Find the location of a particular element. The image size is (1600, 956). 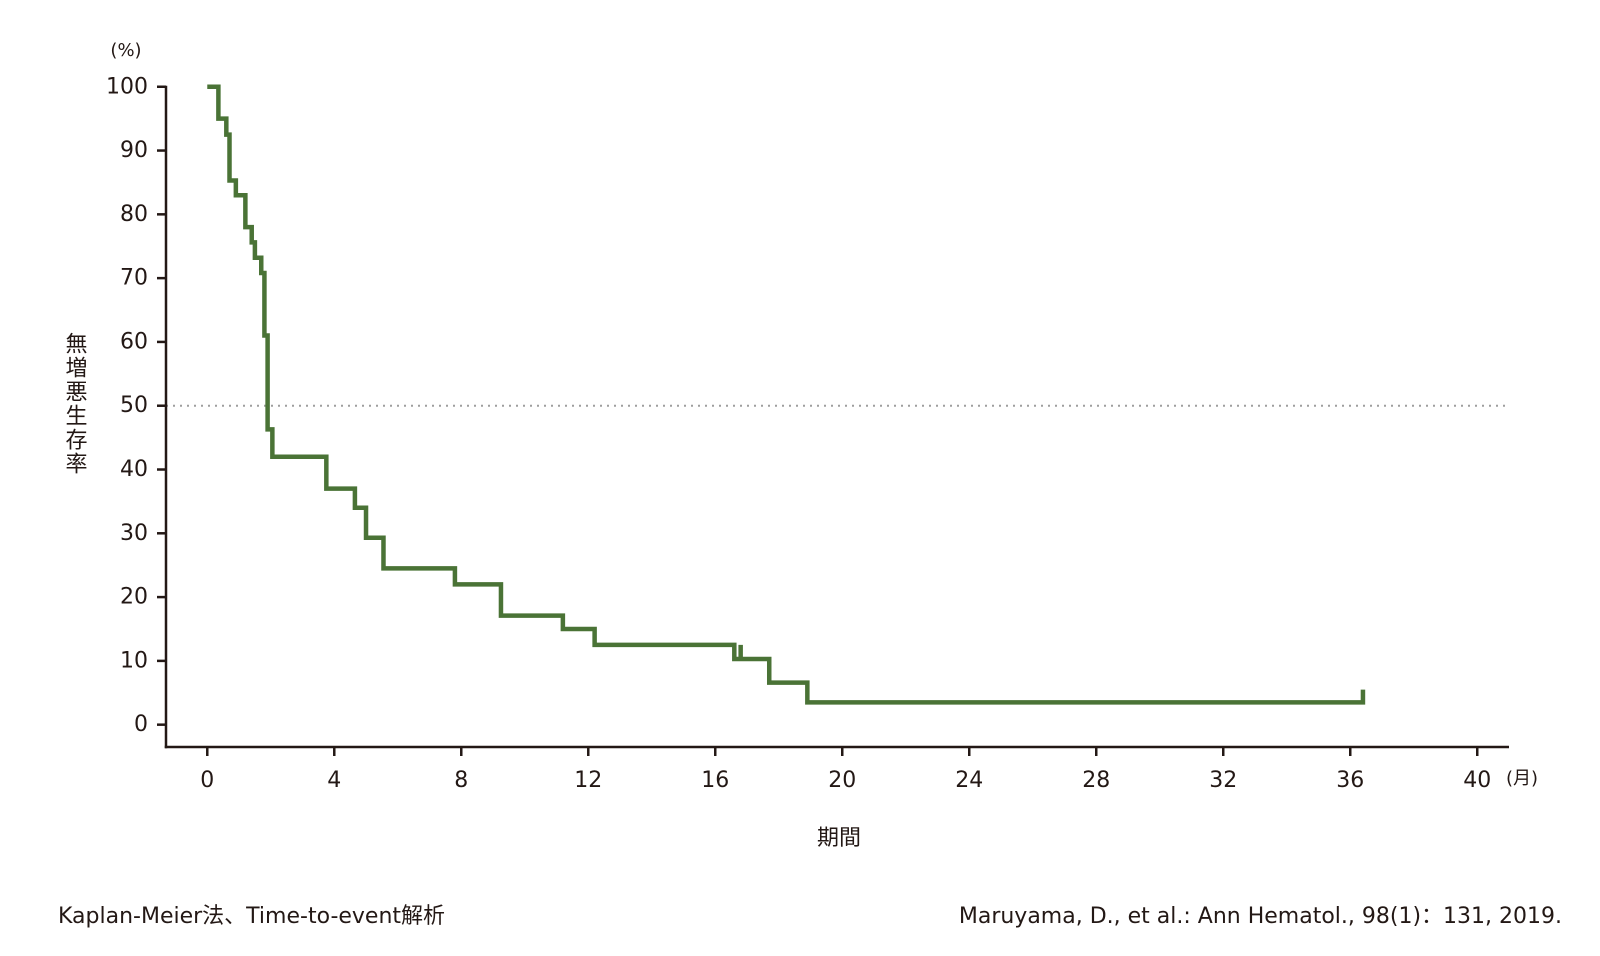

y-tick-label: 80 is located at coordinates (134, 214).